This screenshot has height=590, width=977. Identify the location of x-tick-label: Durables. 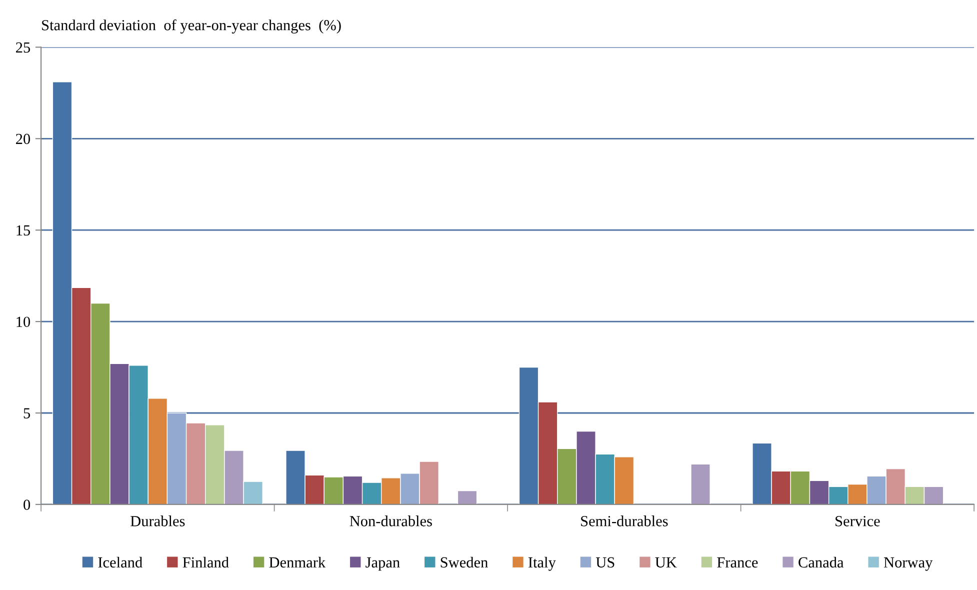
(157, 521).